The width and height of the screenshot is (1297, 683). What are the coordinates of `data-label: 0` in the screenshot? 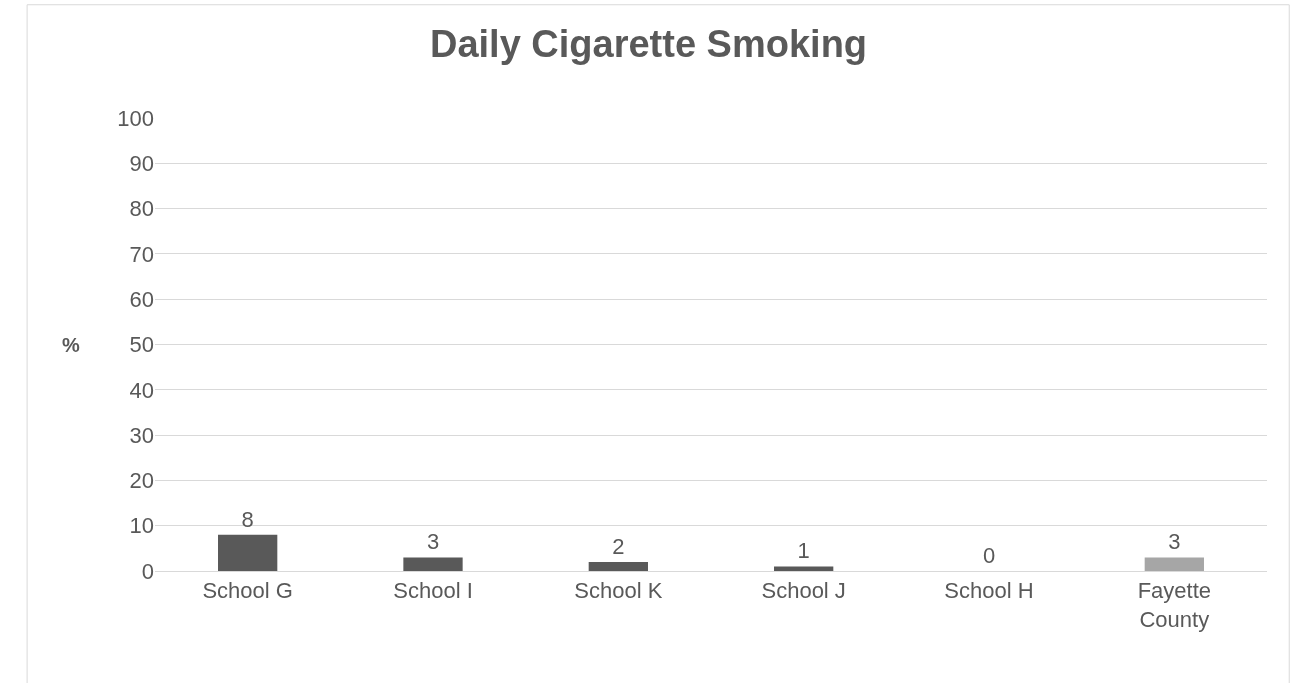 It's located at (989, 555).